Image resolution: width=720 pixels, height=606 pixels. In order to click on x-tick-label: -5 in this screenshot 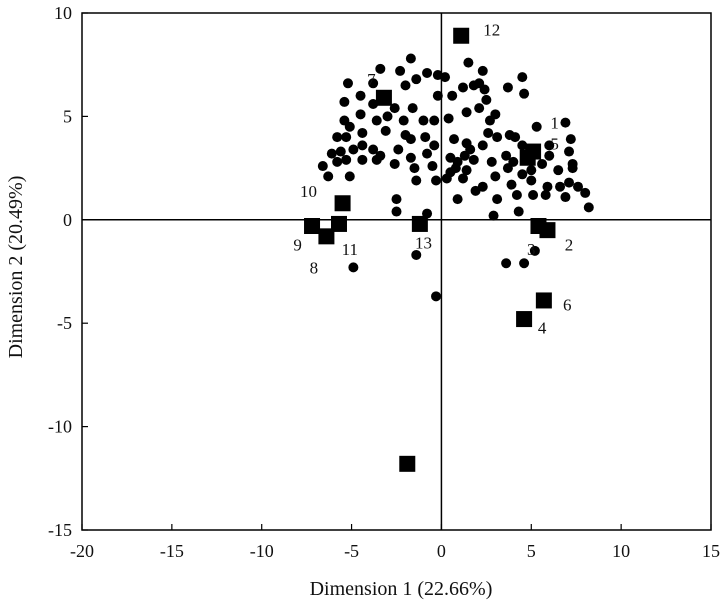, I will do `click(351, 551)`.